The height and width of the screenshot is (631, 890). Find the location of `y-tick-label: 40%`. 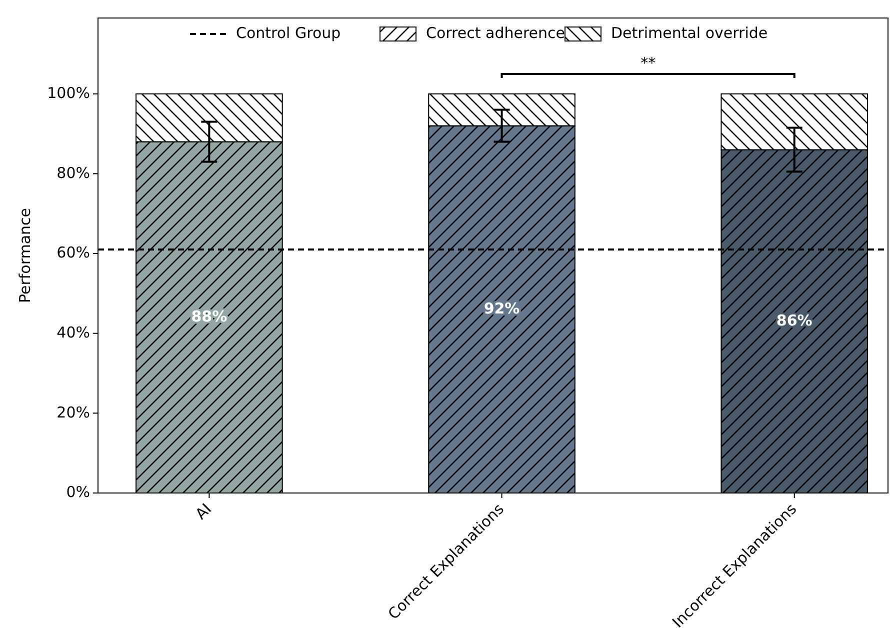

y-tick-label: 40% is located at coordinates (73, 332).